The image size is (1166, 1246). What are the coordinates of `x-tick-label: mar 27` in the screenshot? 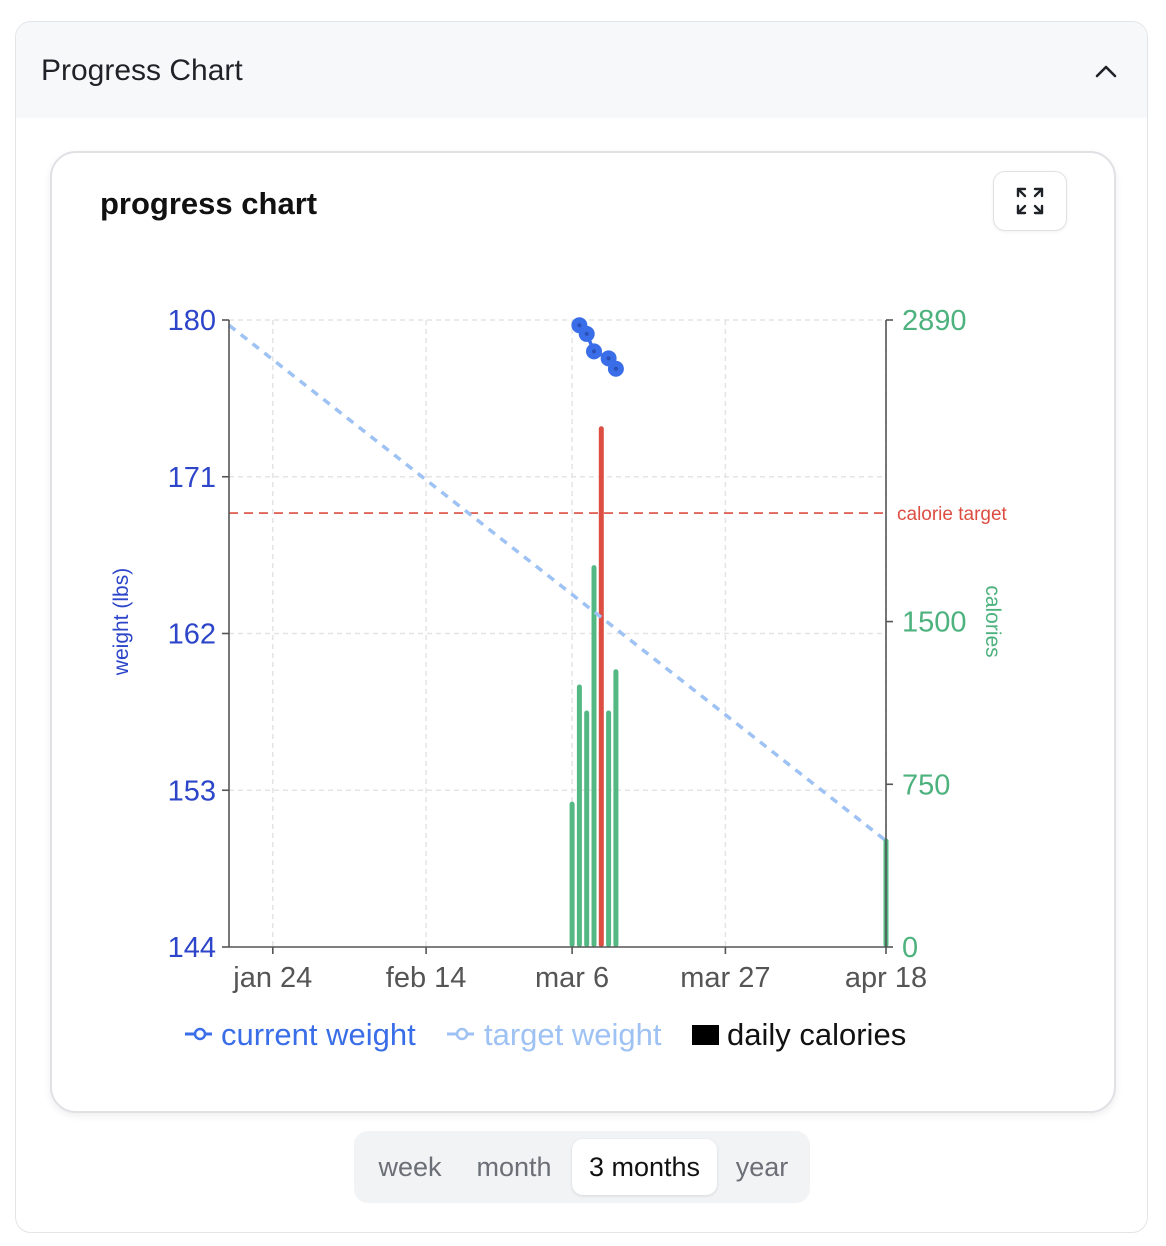 It's located at (725, 978).